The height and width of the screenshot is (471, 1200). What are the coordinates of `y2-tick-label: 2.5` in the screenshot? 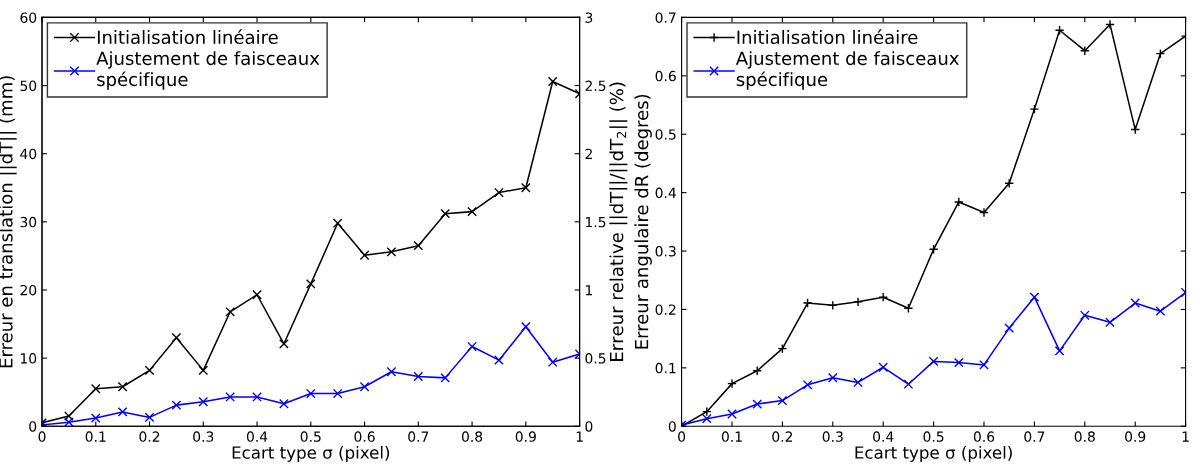 It's located at (595, 86).